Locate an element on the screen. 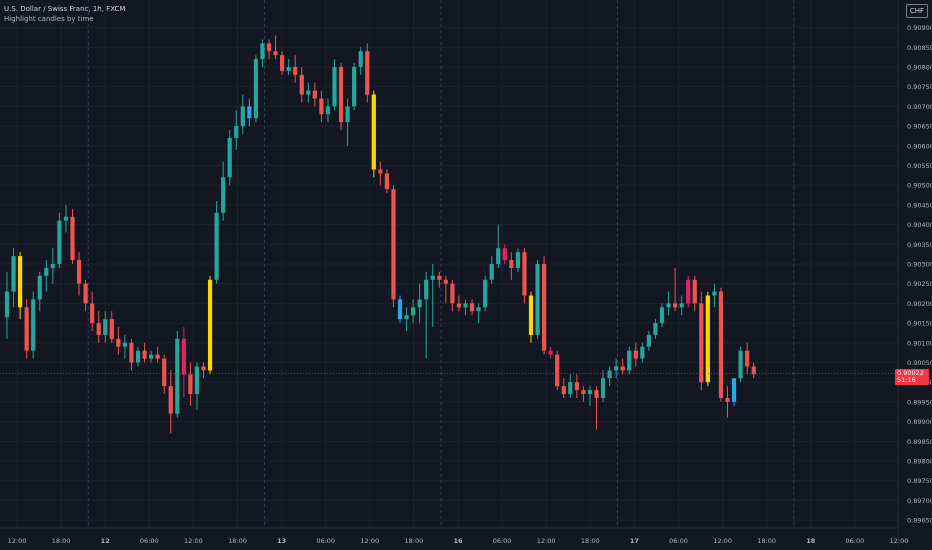  y-tick-label: 0.90500 is located at coordinates (919, 186).